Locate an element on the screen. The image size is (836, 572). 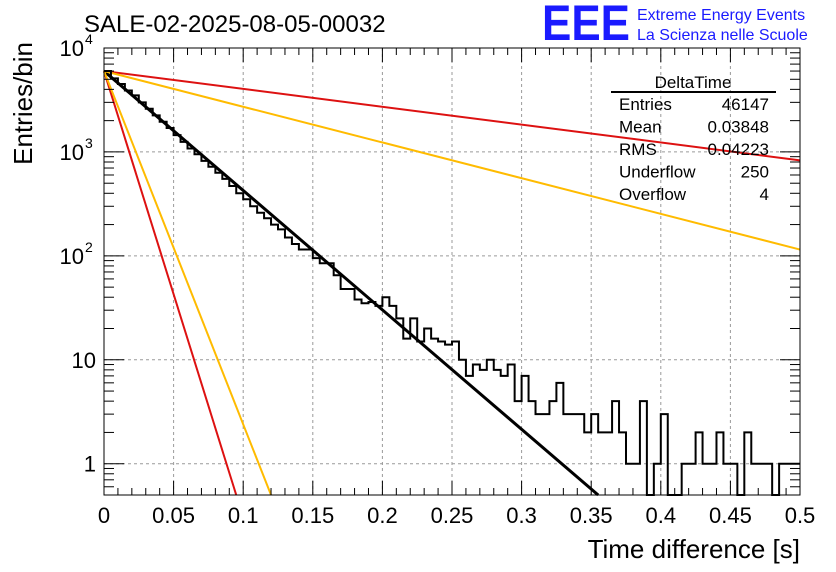
brand-line-2: La Scienza nelle Scuole is located at coordinates (722, 35).